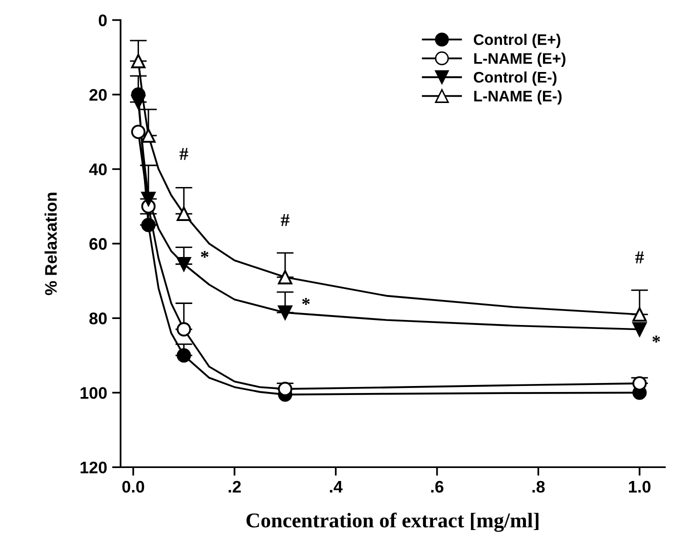 The width and height of the screenshot is (689, 542). Describe the element at coordinates (437, 486) in the screenshot. I see `x-tick-label: .6` at that location.